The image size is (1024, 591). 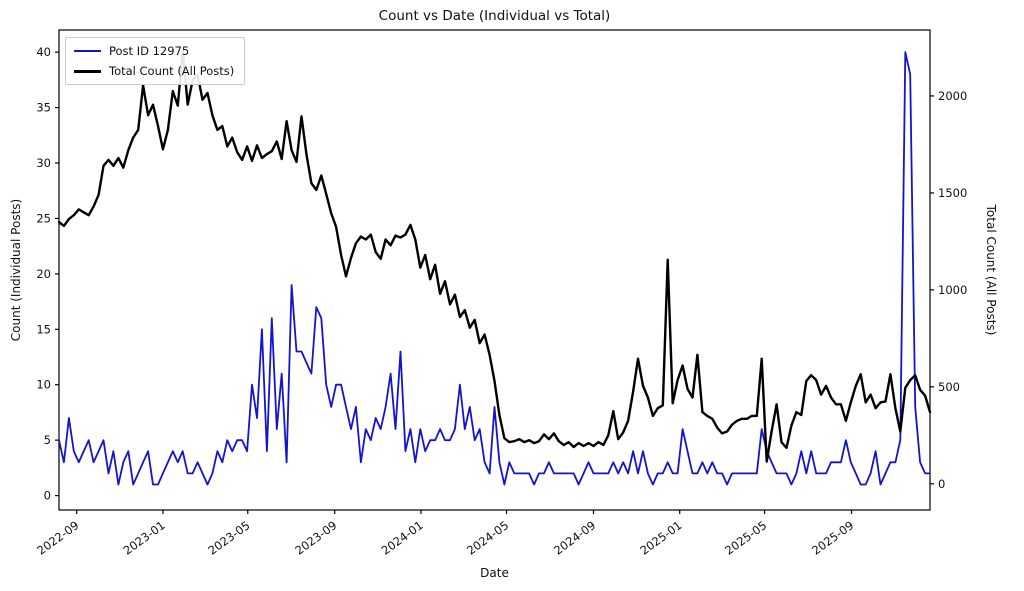 What do you see at coordinates (941, 484) in the screenshot?
I see `y-right-tick-label: 0` at bounding box center [941, 484].